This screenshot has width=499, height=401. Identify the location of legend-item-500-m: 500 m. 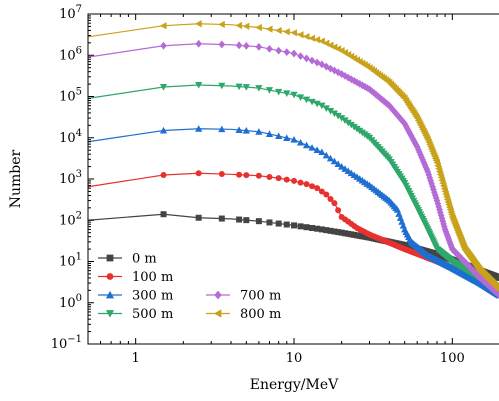
(135, 314).